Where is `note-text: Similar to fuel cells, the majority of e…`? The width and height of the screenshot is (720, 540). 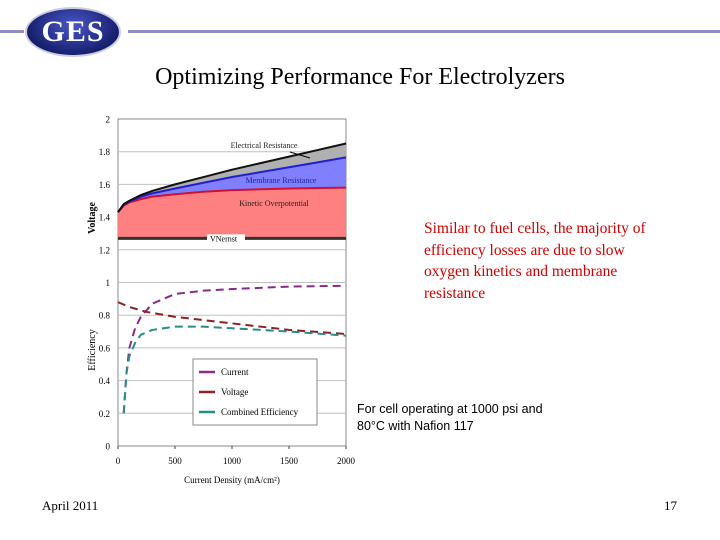
note-text: Similar to fuel cells, the majority of e… is located at coordinates (535, 261).